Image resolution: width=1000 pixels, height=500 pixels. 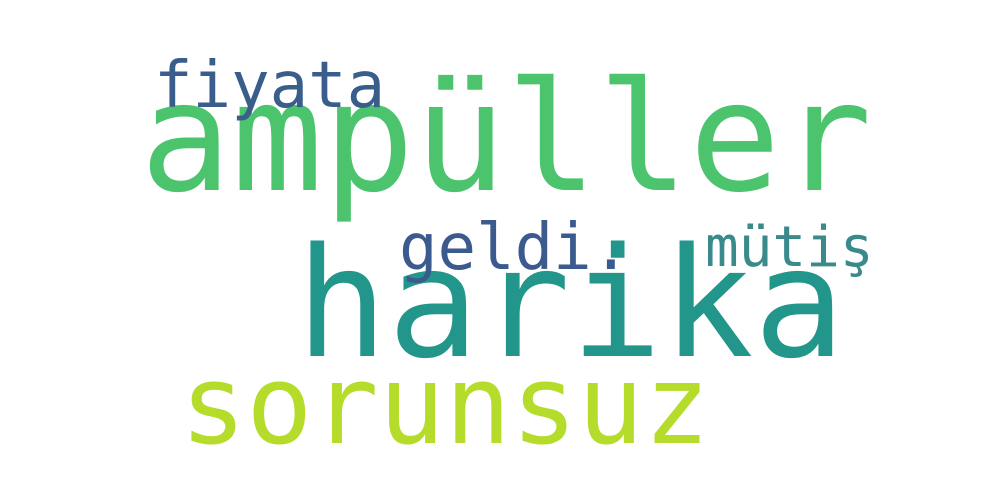 I want to click on word-sorunsuz: sorunsuz, so click(x=445, y=405).